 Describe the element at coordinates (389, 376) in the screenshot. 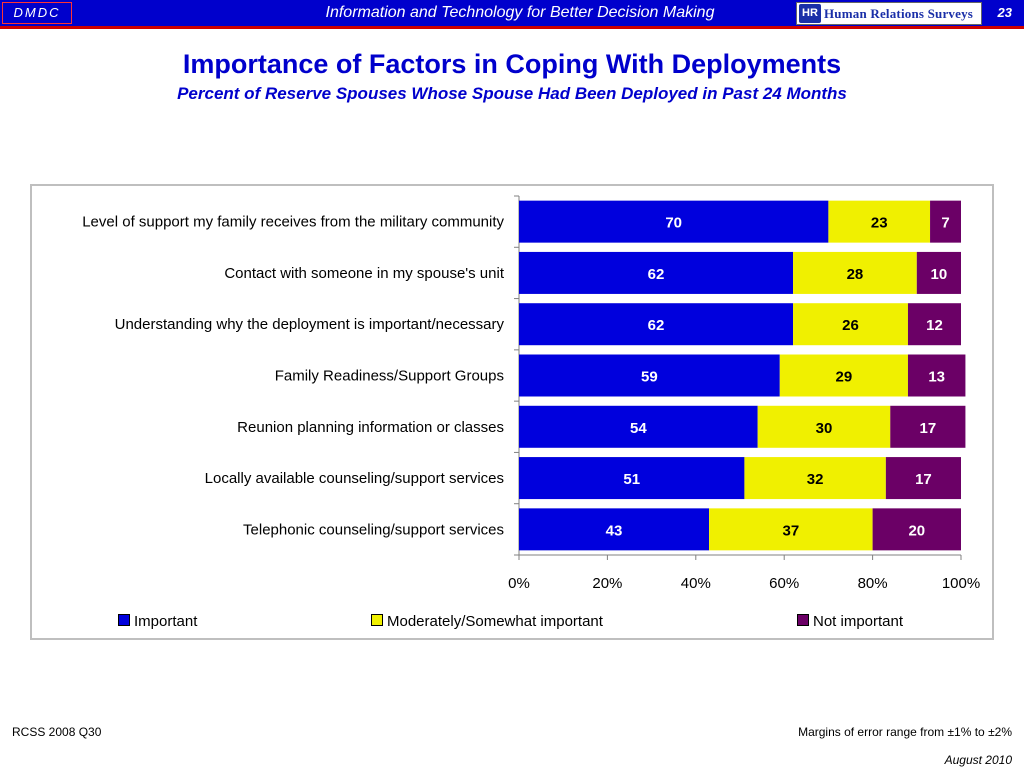

I see `category-label: Family Readiness/Support Groups` at that location.